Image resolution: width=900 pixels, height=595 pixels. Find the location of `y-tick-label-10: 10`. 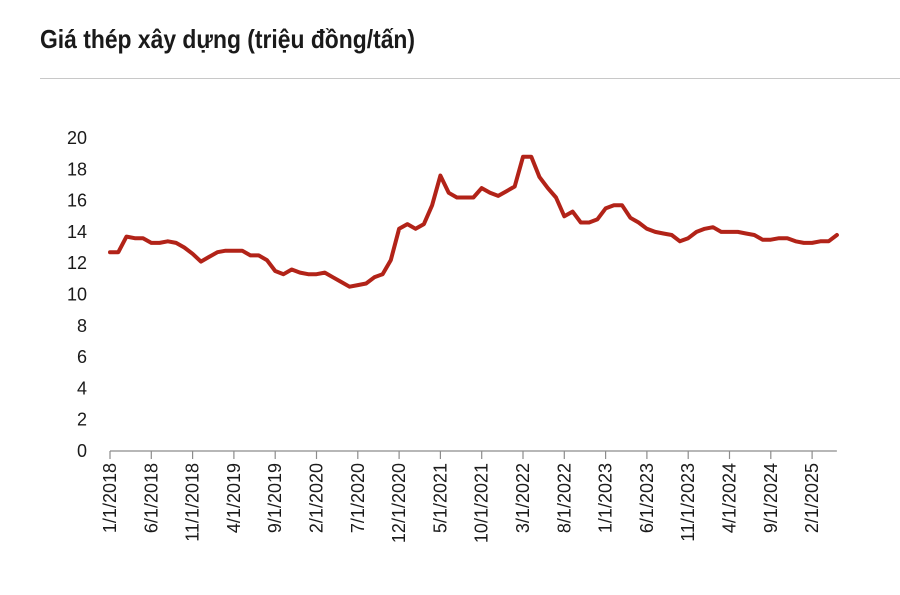

y-tick-label-10: 10 is located at coordinates (77, 295).